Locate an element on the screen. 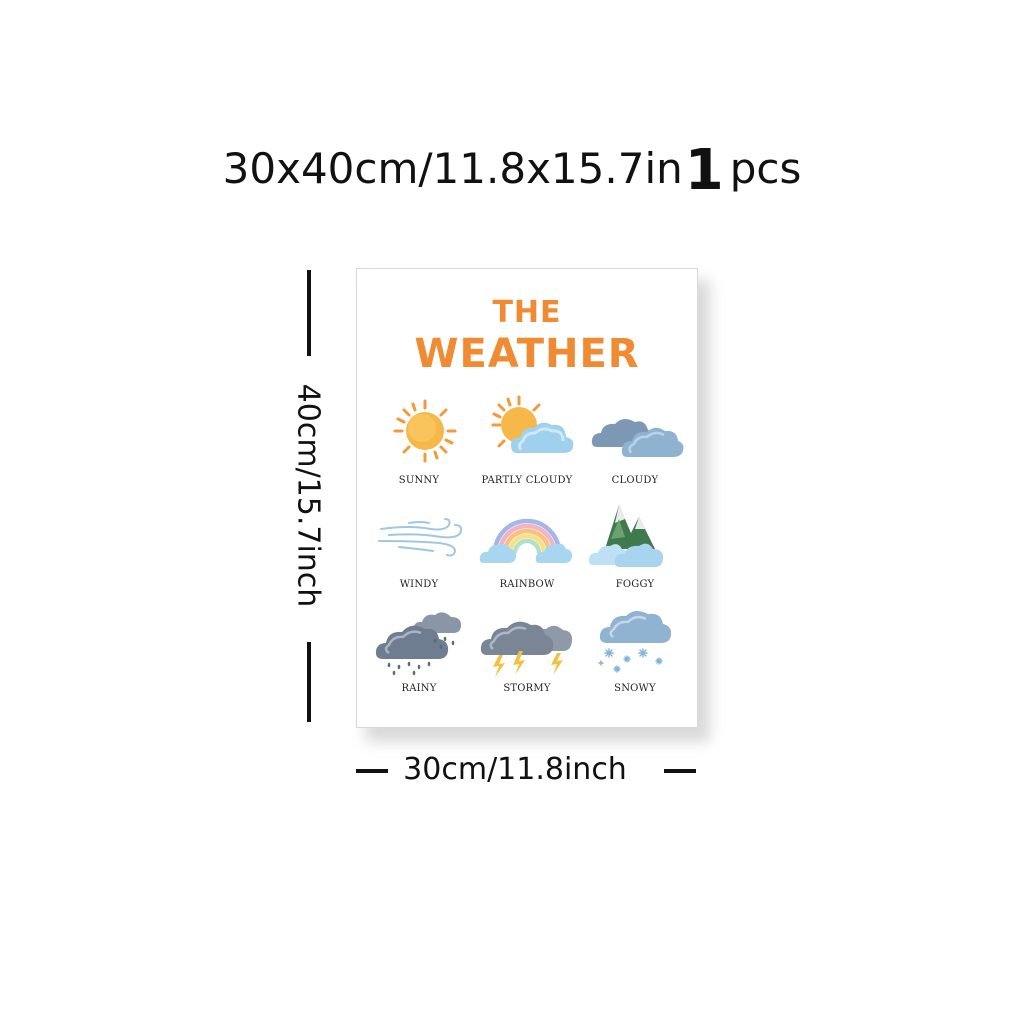 The image size is (1024, 1024). weather-card-windy: WINDY is located at coordinates (419, 551).